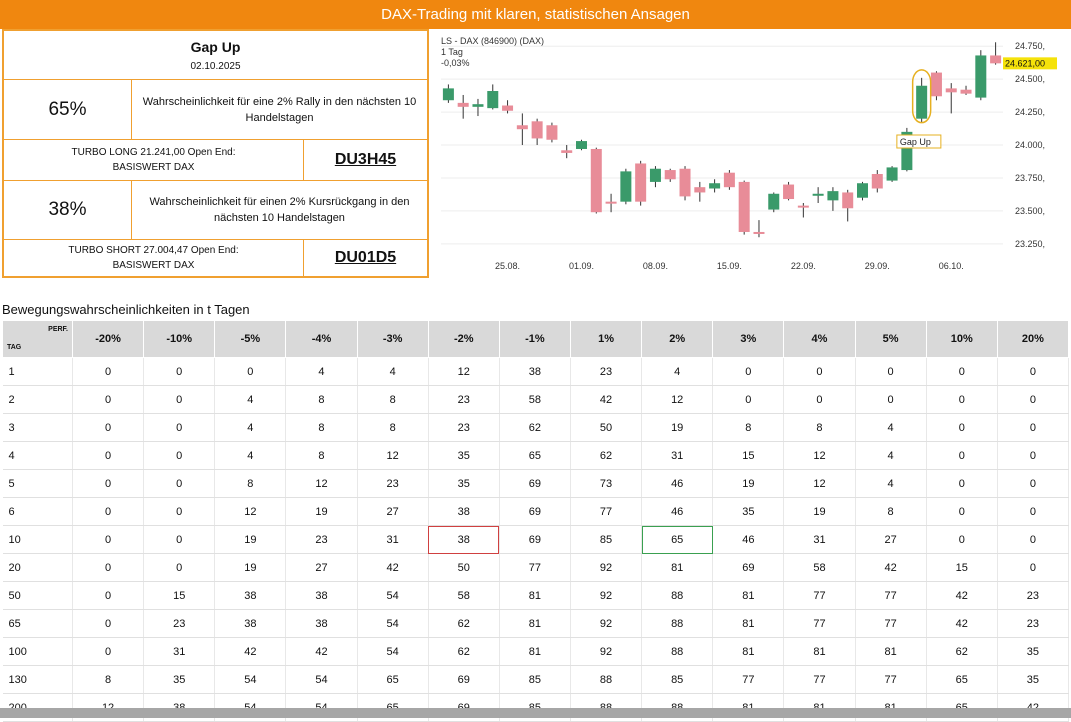  Describe the element at coordinates (179, 595) in the screenshot. I see `table-cell: 15` at that location.